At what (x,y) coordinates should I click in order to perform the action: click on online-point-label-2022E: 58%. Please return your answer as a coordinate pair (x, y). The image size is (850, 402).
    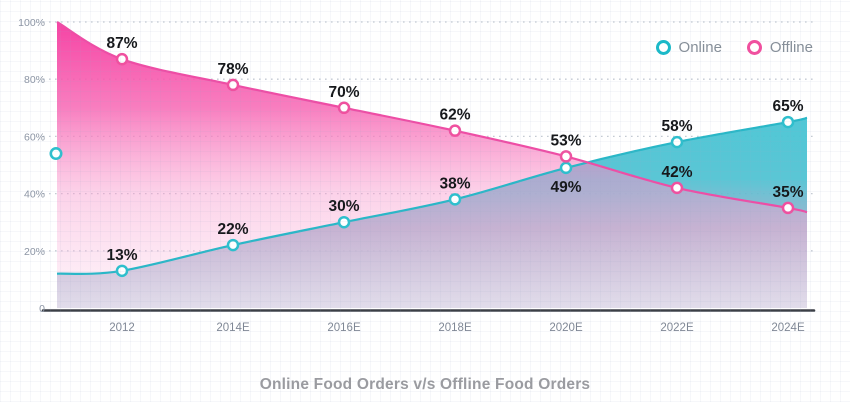
    Looking at the image, I should click on (676, 126).